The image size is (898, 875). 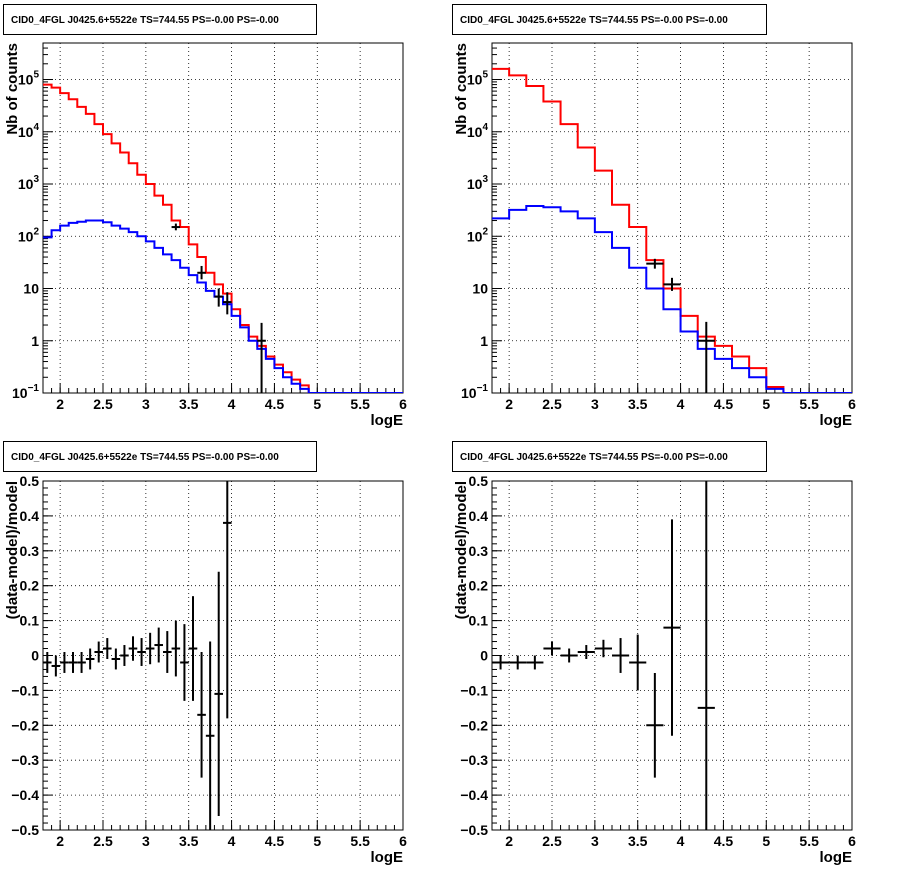 What do you see at coordinates (474, 795) in the screenshot?
I see `y-tick-label: −0.4` at bounding box center [474, 795].